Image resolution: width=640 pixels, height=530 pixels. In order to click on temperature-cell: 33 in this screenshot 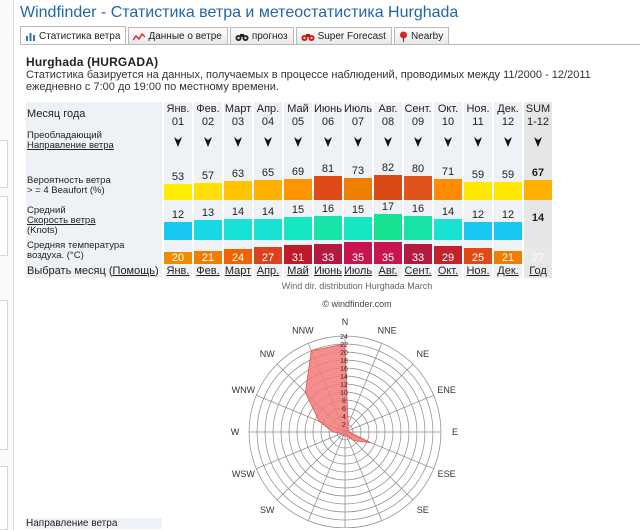, I will do `click(328, 252)`.